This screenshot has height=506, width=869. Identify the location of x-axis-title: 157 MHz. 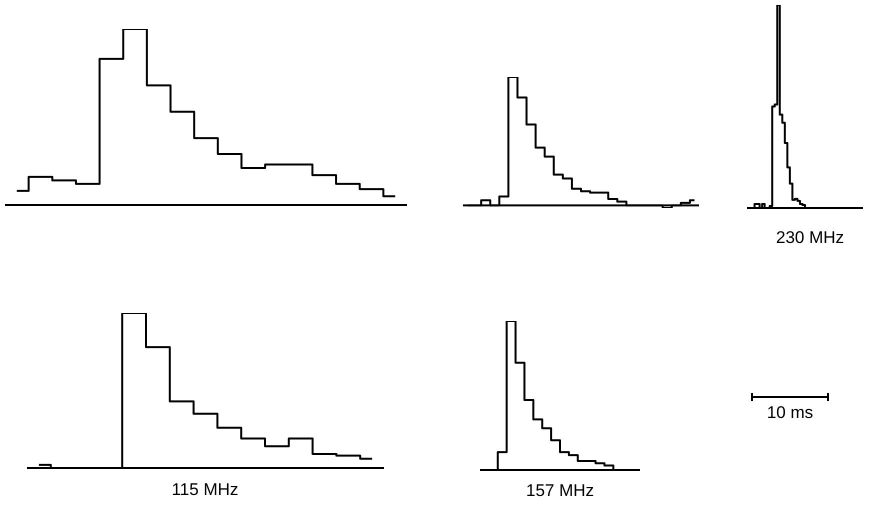
(560, 491).